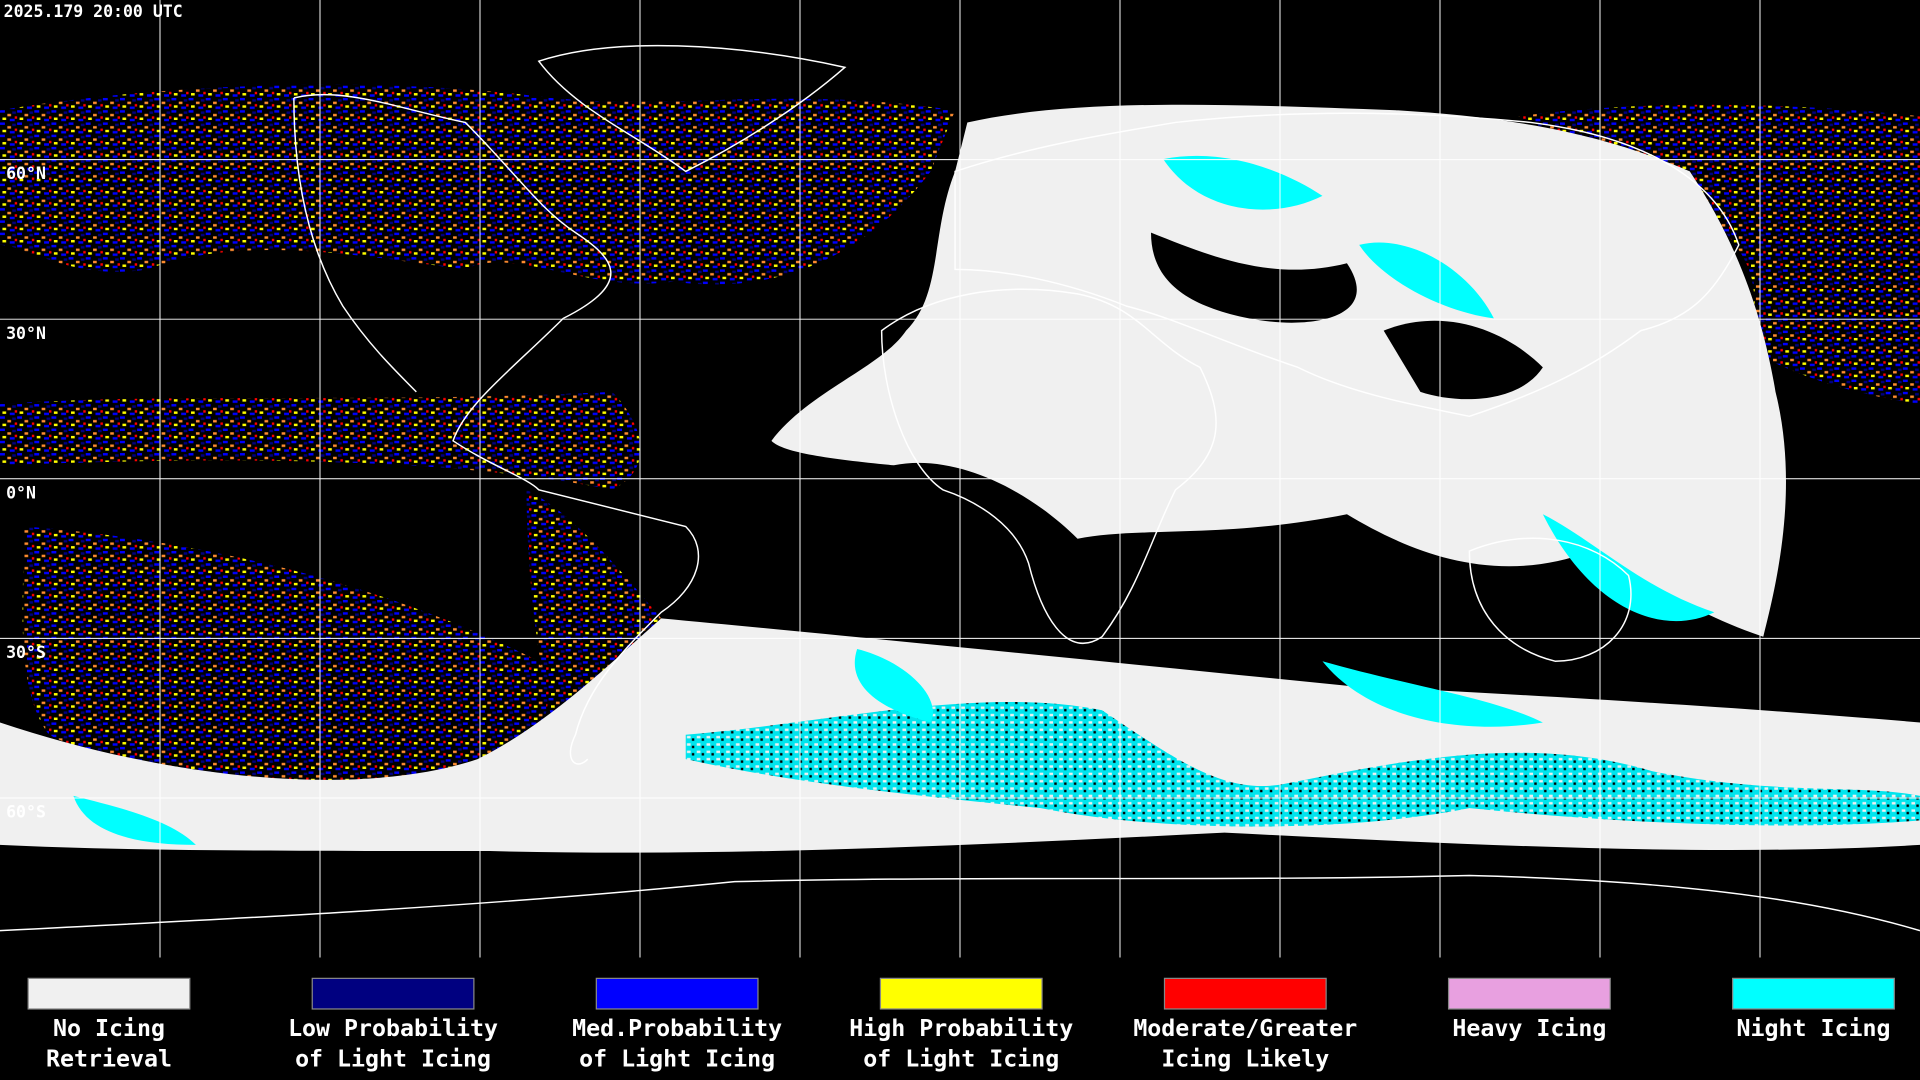 Image resolution: width=1920 pixels, height=1080 pixels. Describe the element at coordinates (1813, 1028) in the screenshot. I see `legend-label: Night Icing` at that location.